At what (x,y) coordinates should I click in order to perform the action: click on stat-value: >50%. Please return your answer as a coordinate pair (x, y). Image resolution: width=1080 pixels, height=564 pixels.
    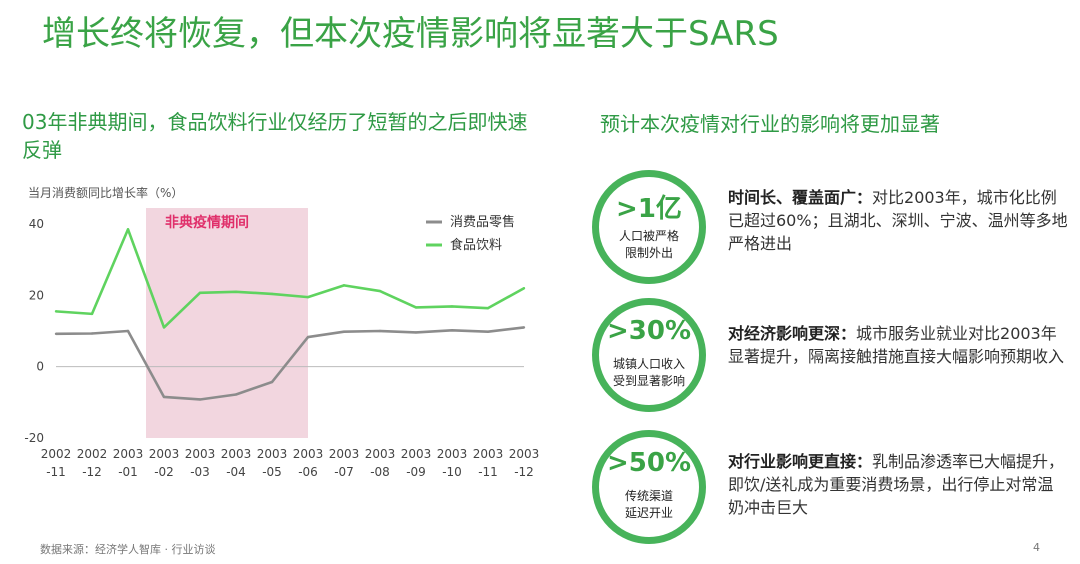
    Looking at the image, I should click on (649, 463).